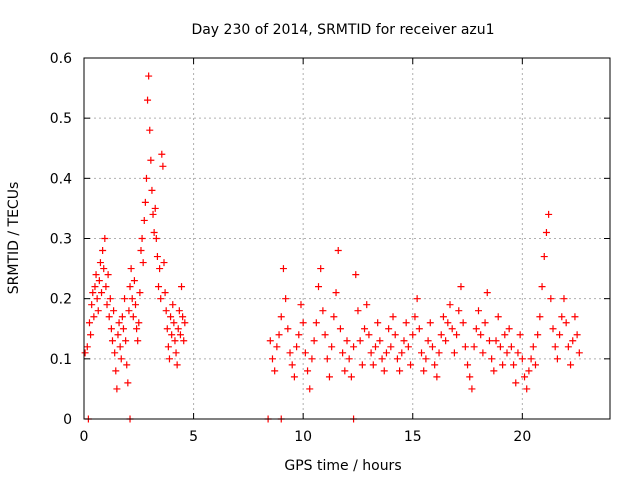  Describe the element at coordinates (342, 466) in the screenshot. I see `x-axis-label: GPS time / hours` at that location.